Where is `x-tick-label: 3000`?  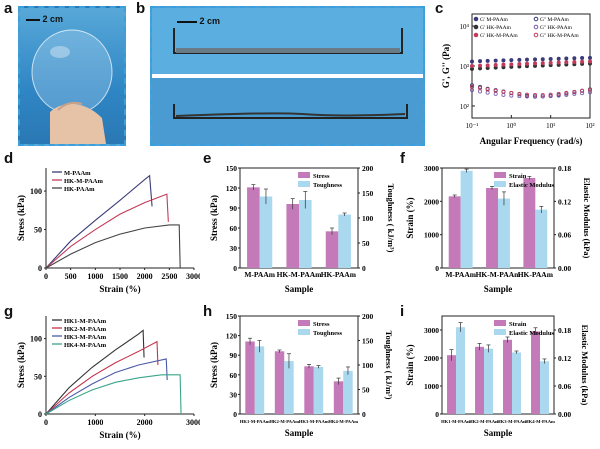
x-tick-label: 3000 is located at coordinates (193, 422).